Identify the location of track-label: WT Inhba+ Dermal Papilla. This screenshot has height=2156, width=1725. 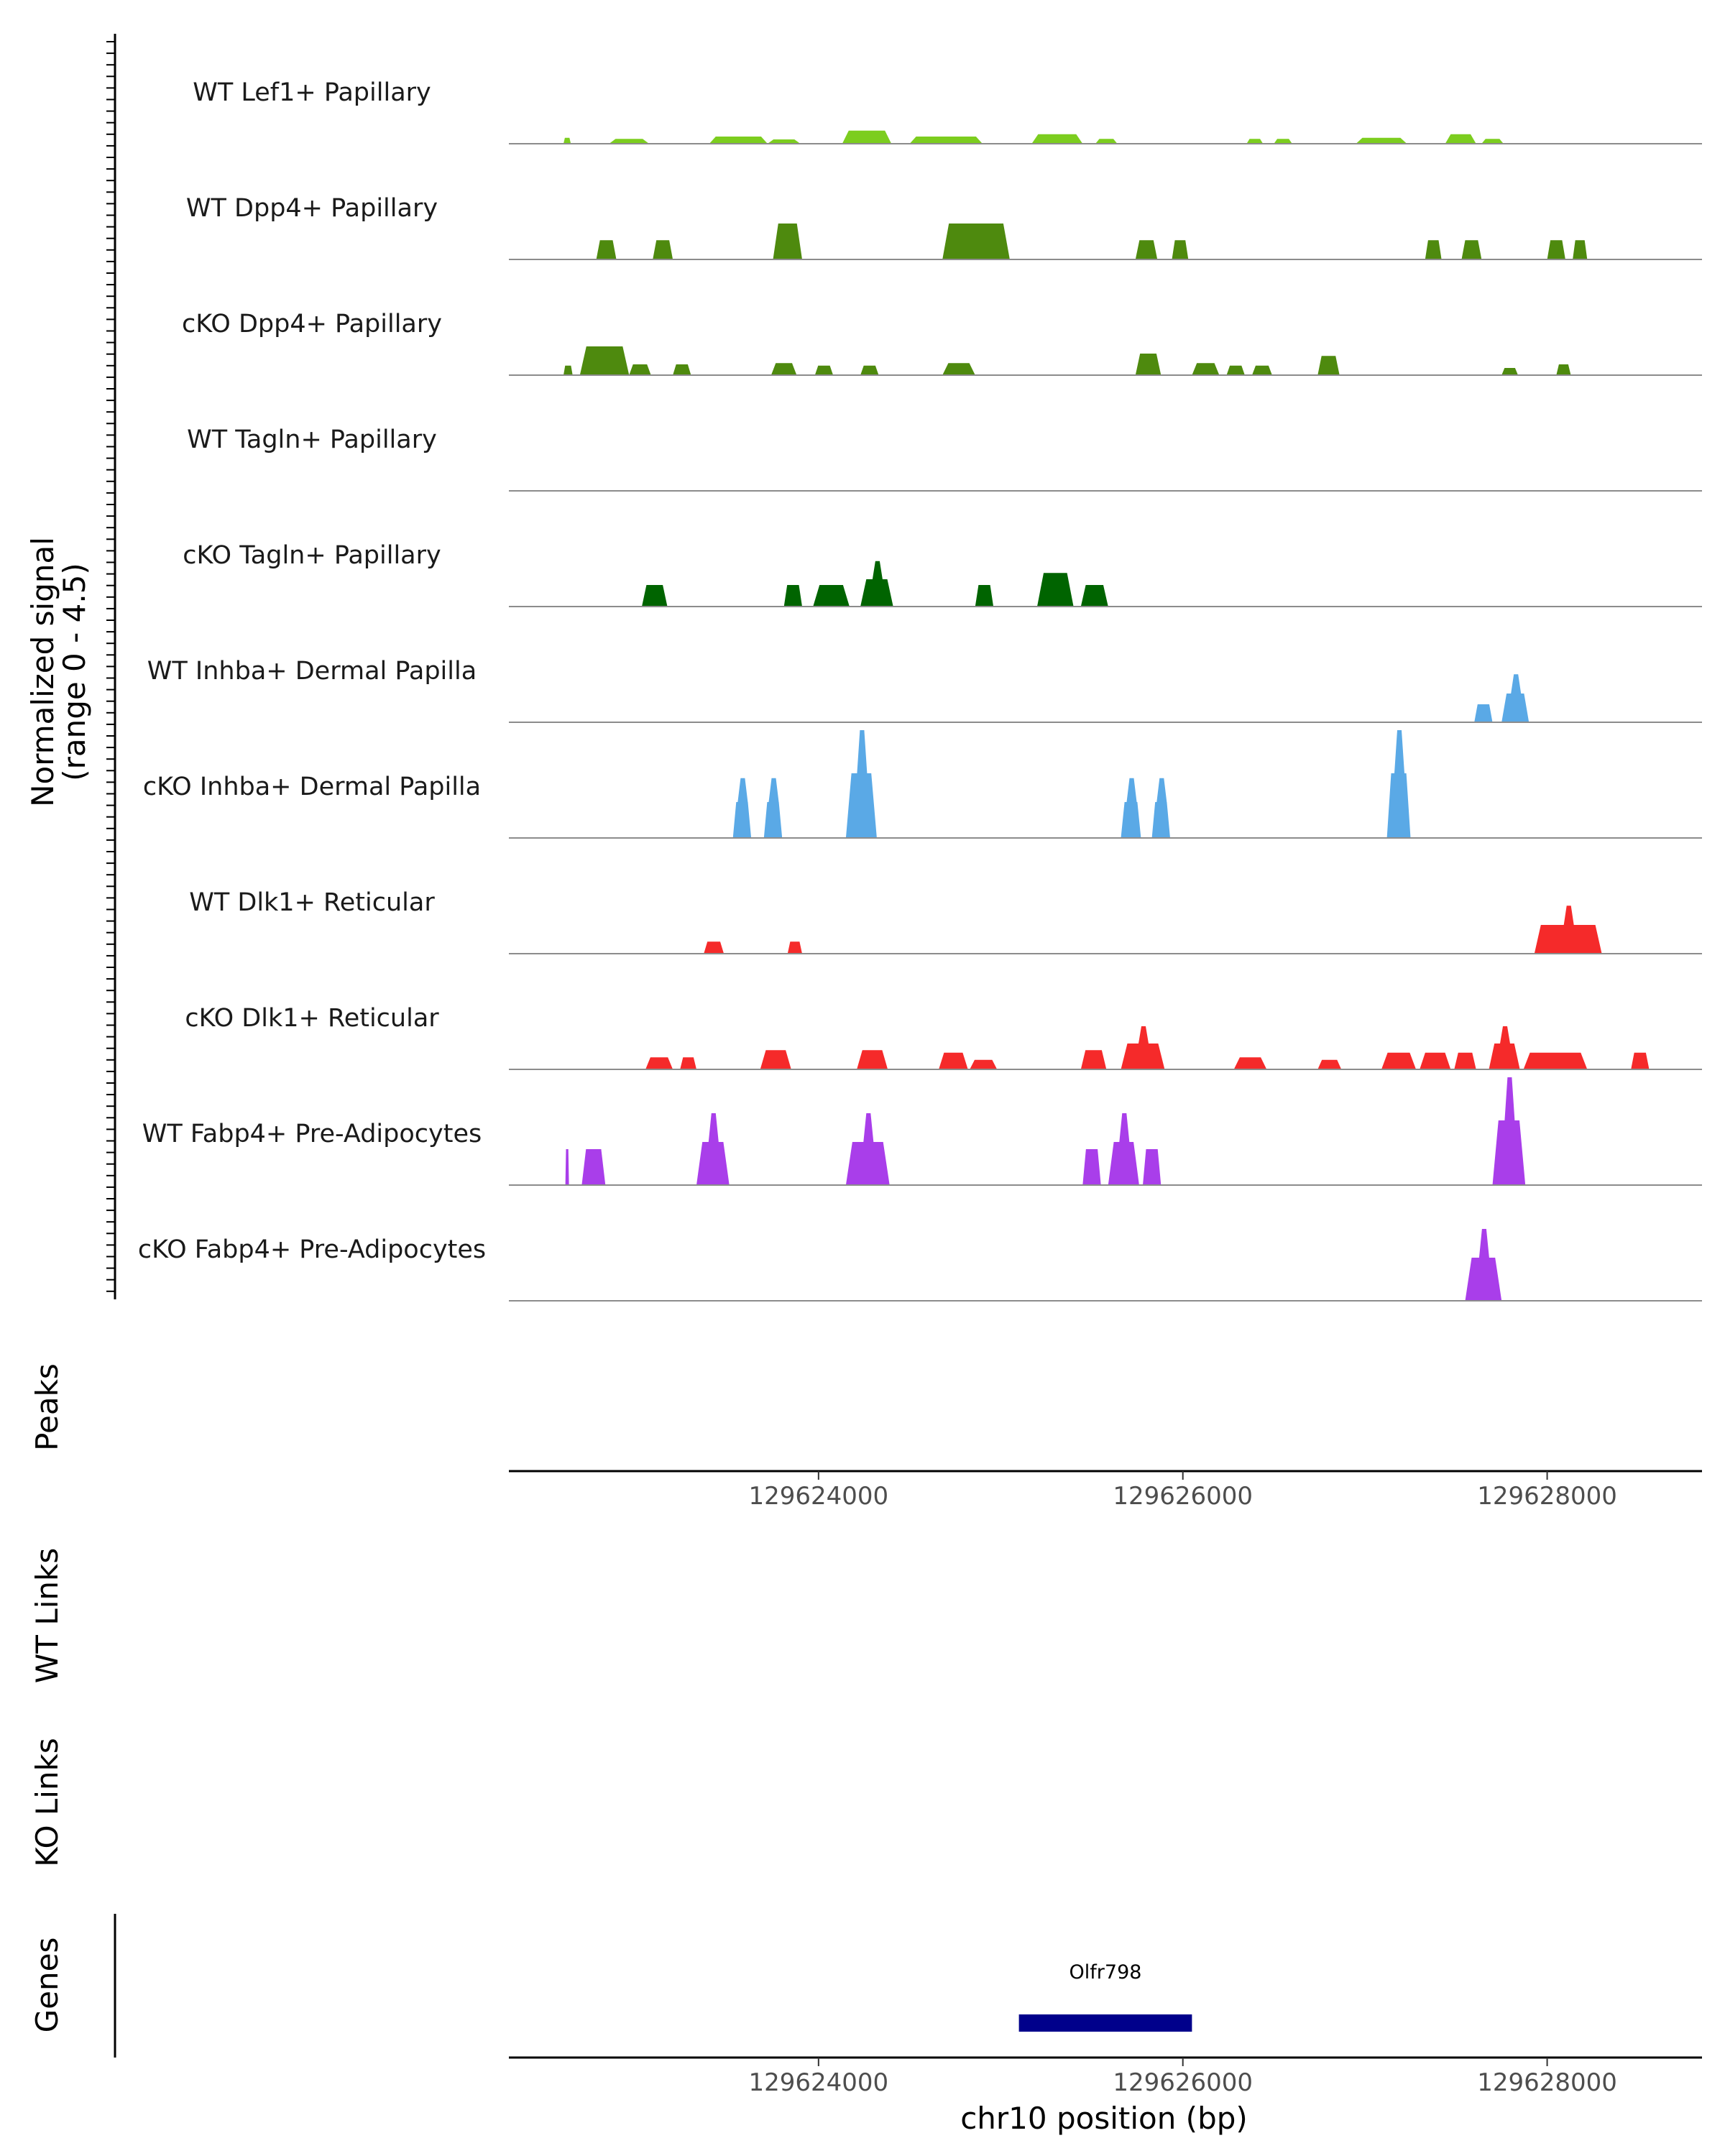
(312, 671).